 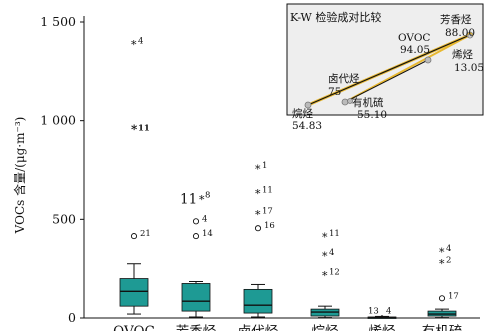 What do you see at coordinates (382, 327) in the screenshot?
I see `x-category-label: 烯烃` at bounding box center [382, 327].